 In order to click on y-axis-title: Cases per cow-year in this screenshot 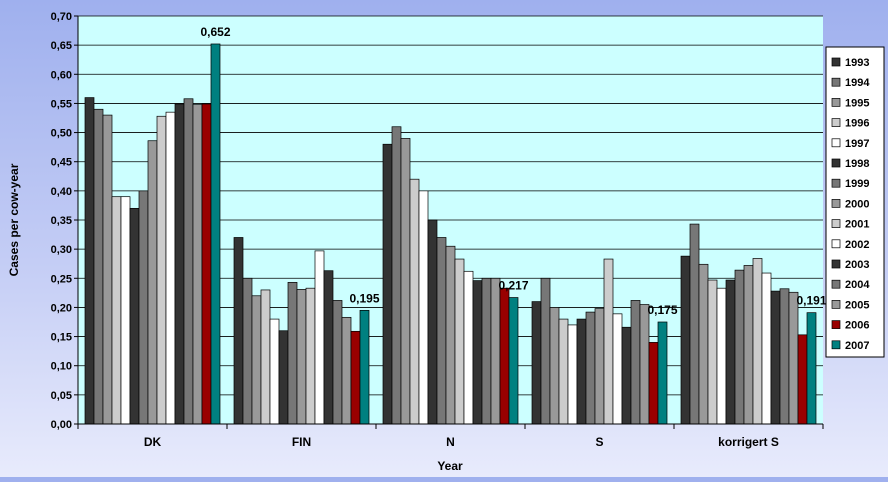, I will do `click(14, 219)`.